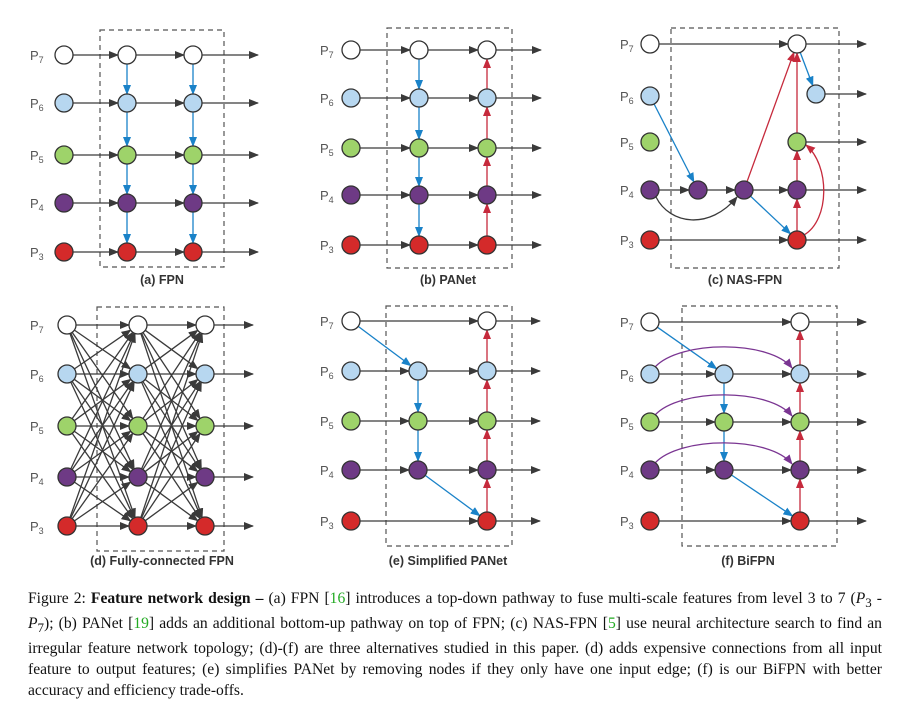 The image size is (907, 701). Describe the element at coordinates (627, 241) in the screenshot. I see `level-label-c-p3: P3` at that location.